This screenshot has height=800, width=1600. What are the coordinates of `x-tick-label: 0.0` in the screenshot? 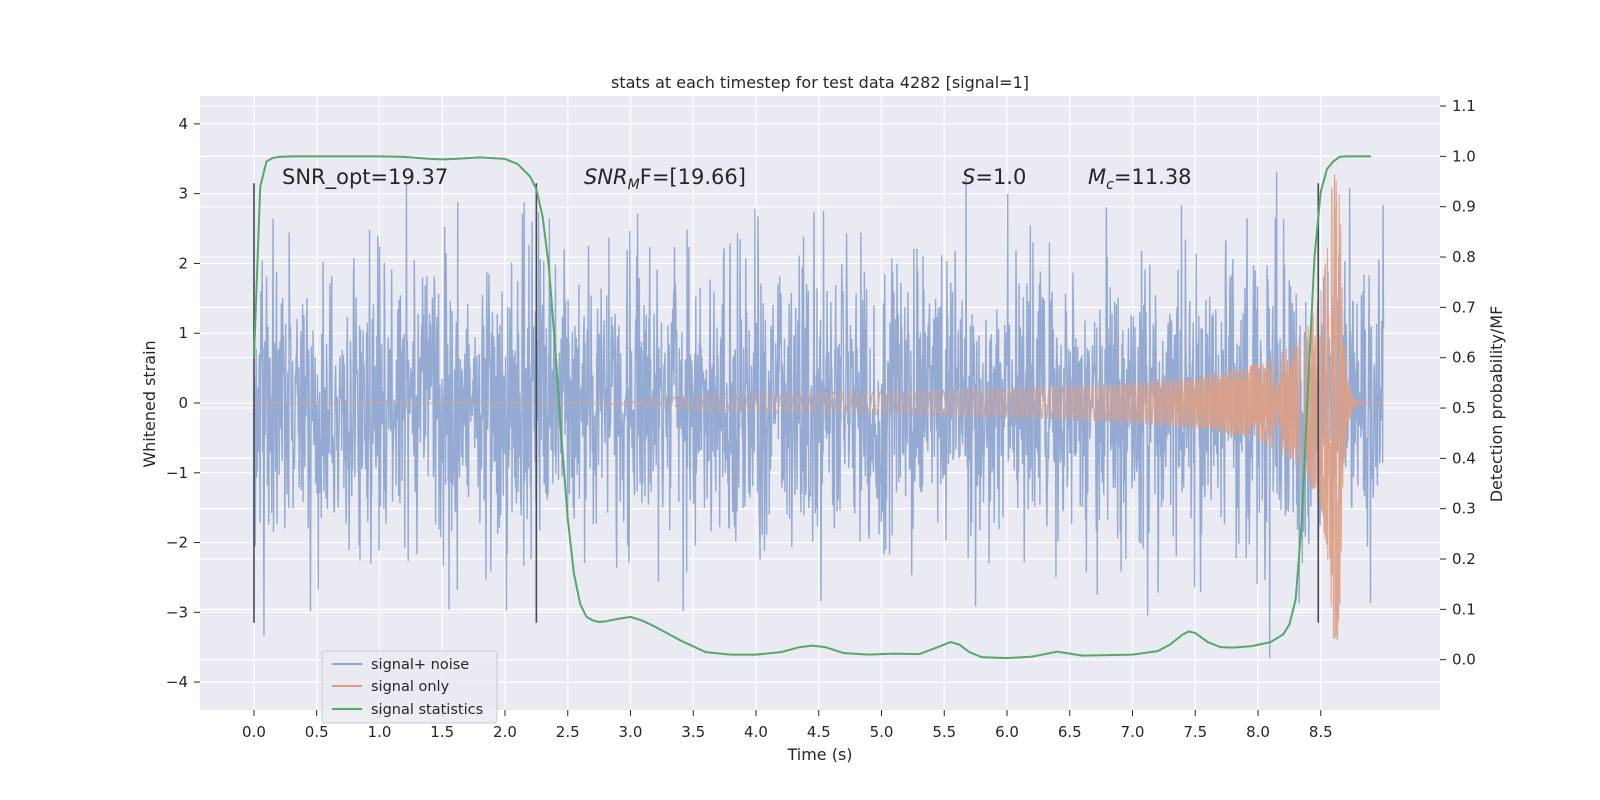 It's located at (254, 732).